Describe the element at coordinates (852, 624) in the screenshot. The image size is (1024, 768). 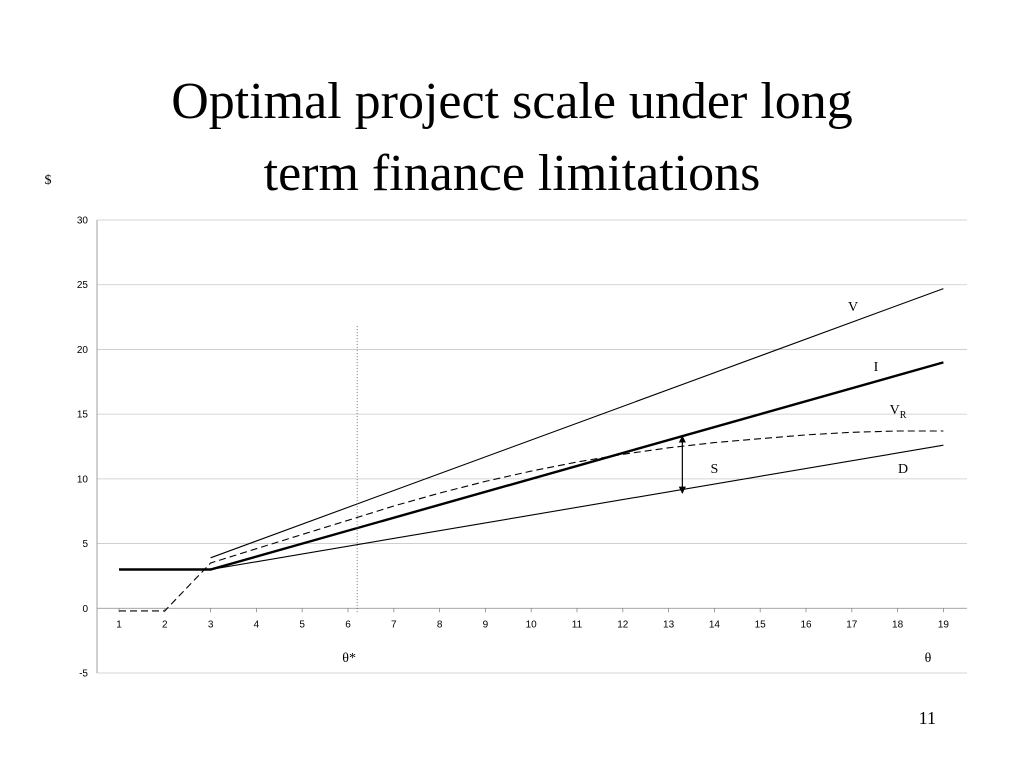
I see `x-tick-label: 17` at that location.